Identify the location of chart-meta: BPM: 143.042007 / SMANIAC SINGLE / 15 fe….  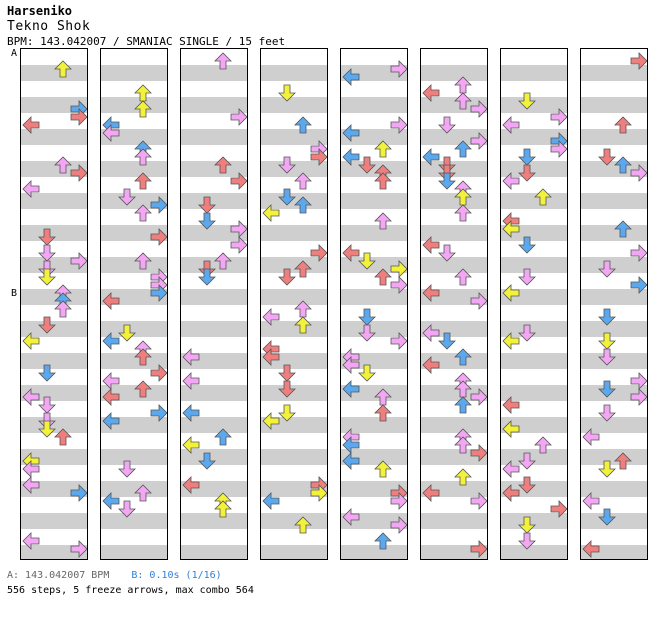
(146, 41).